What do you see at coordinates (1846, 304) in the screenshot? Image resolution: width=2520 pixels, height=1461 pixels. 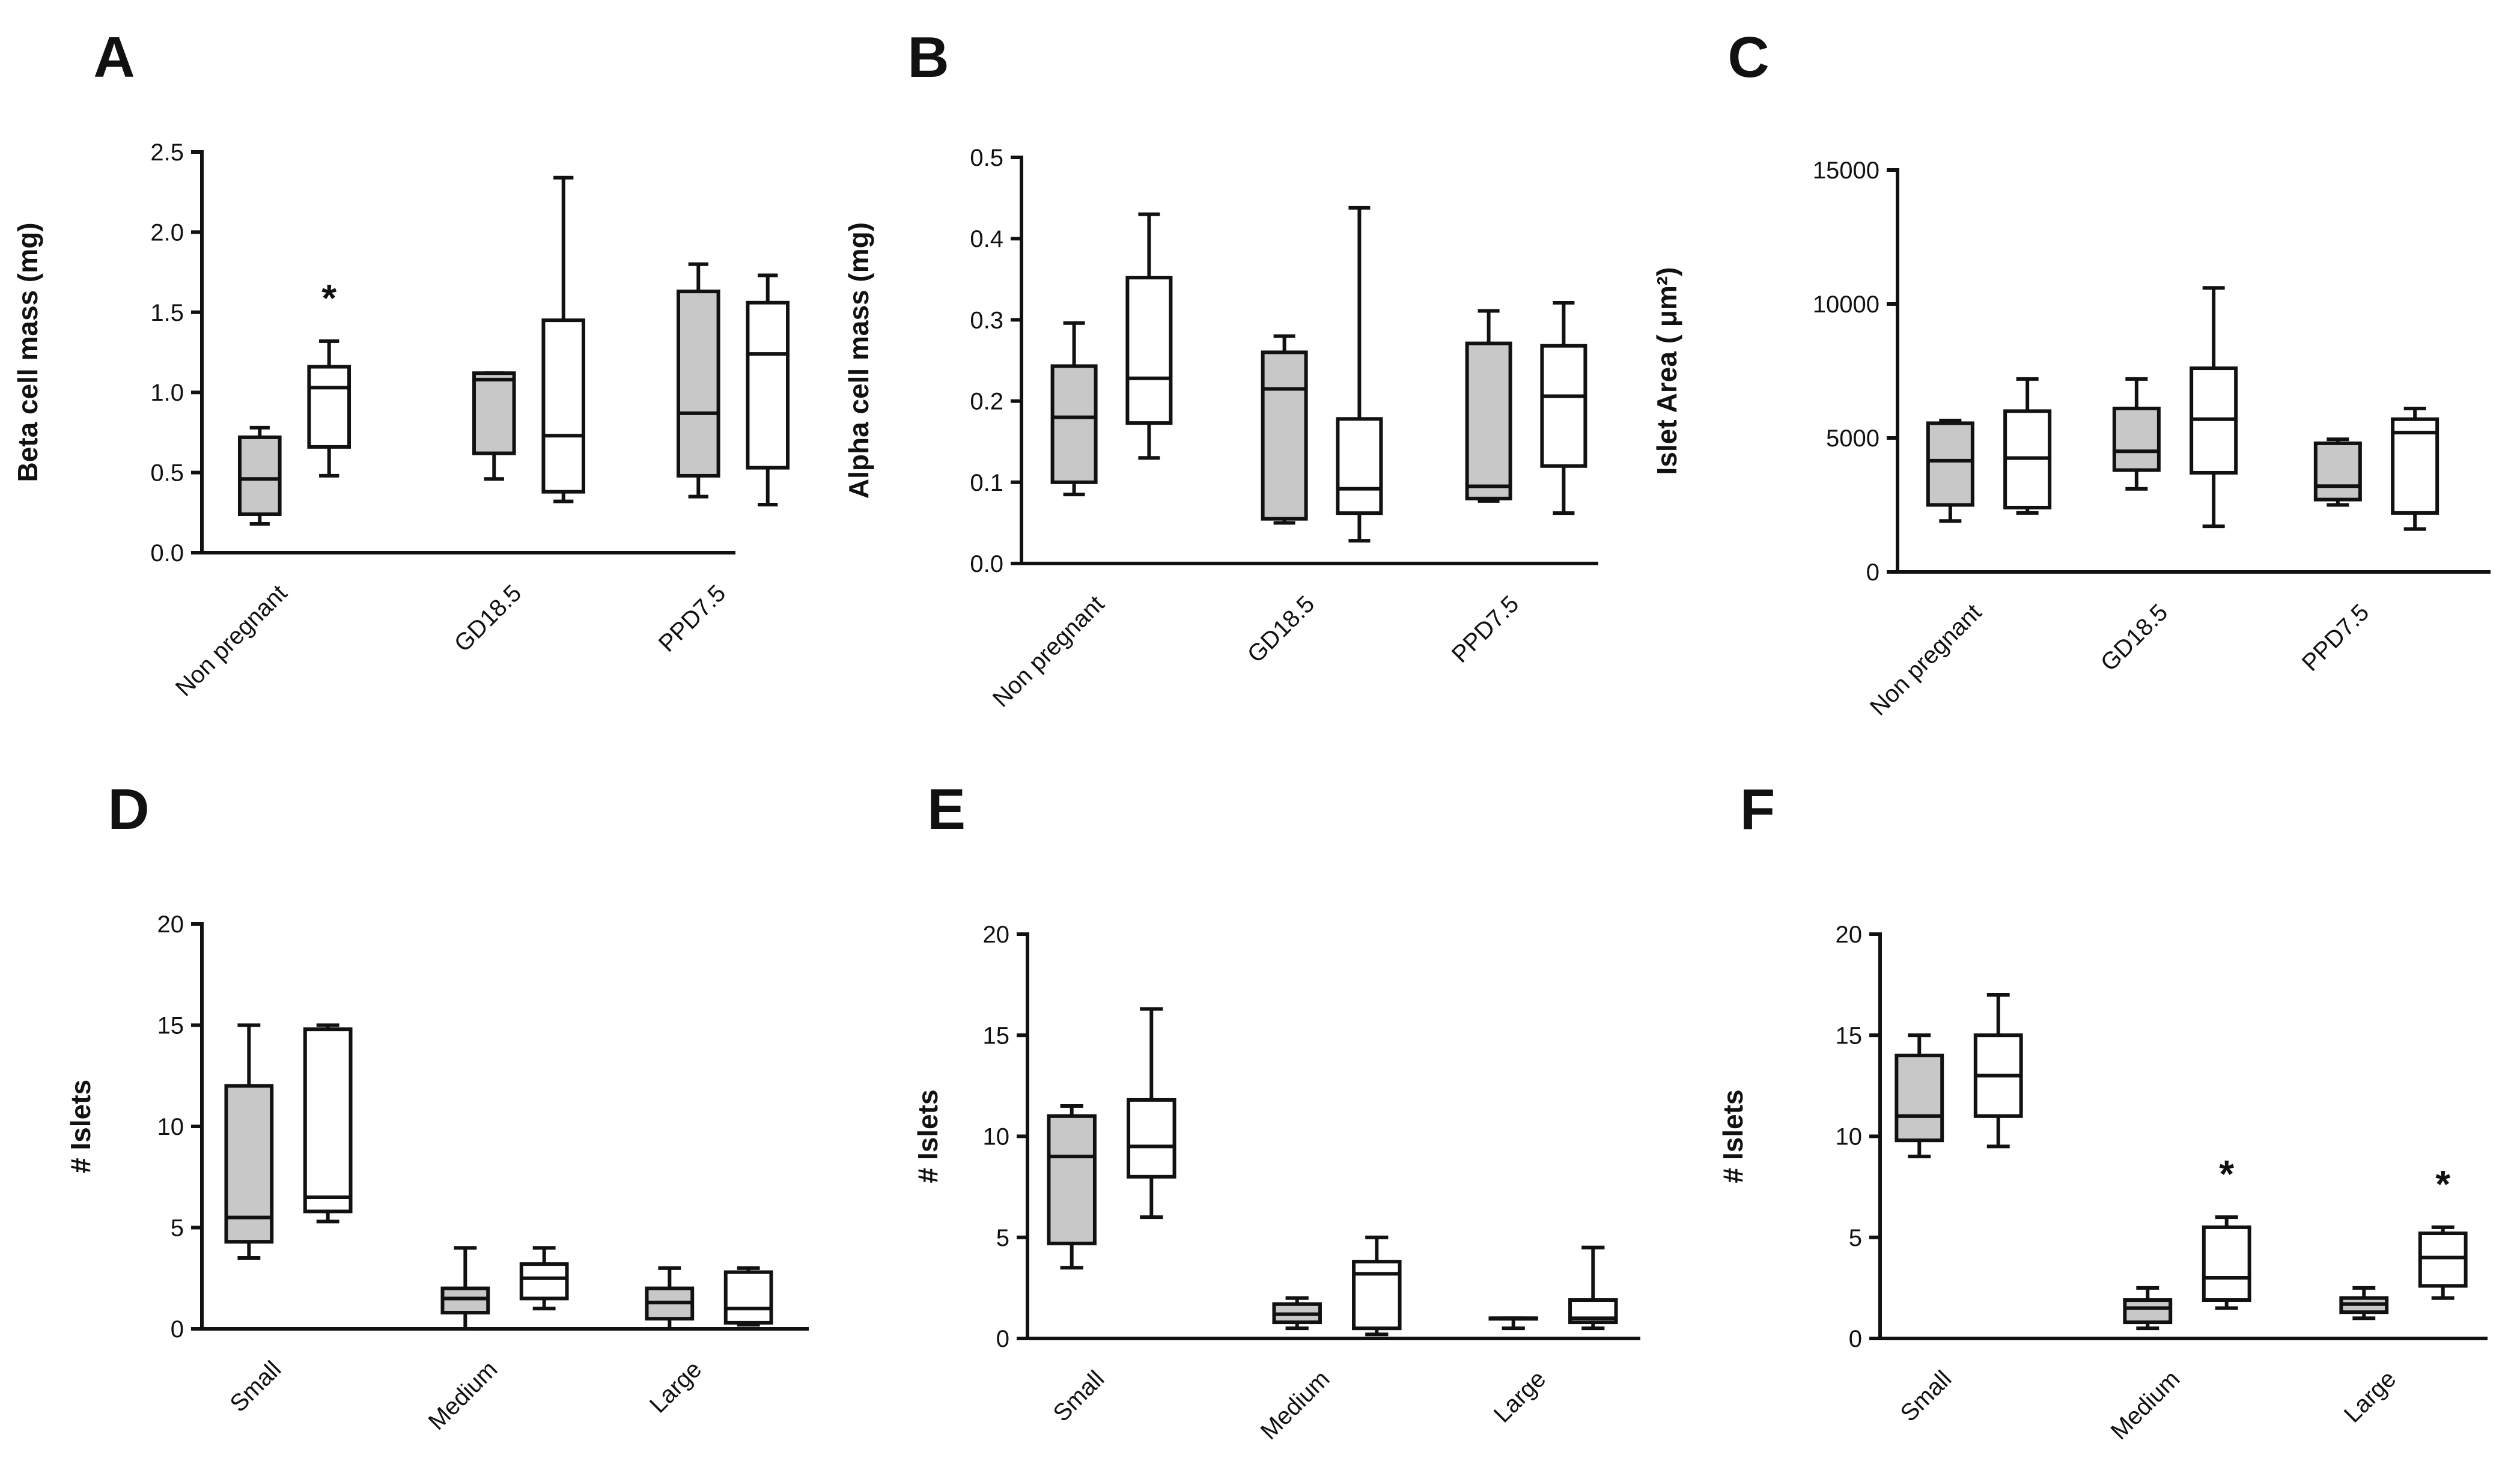 I see `y-tick-label: 10000` at bounding box center [1846, 304].